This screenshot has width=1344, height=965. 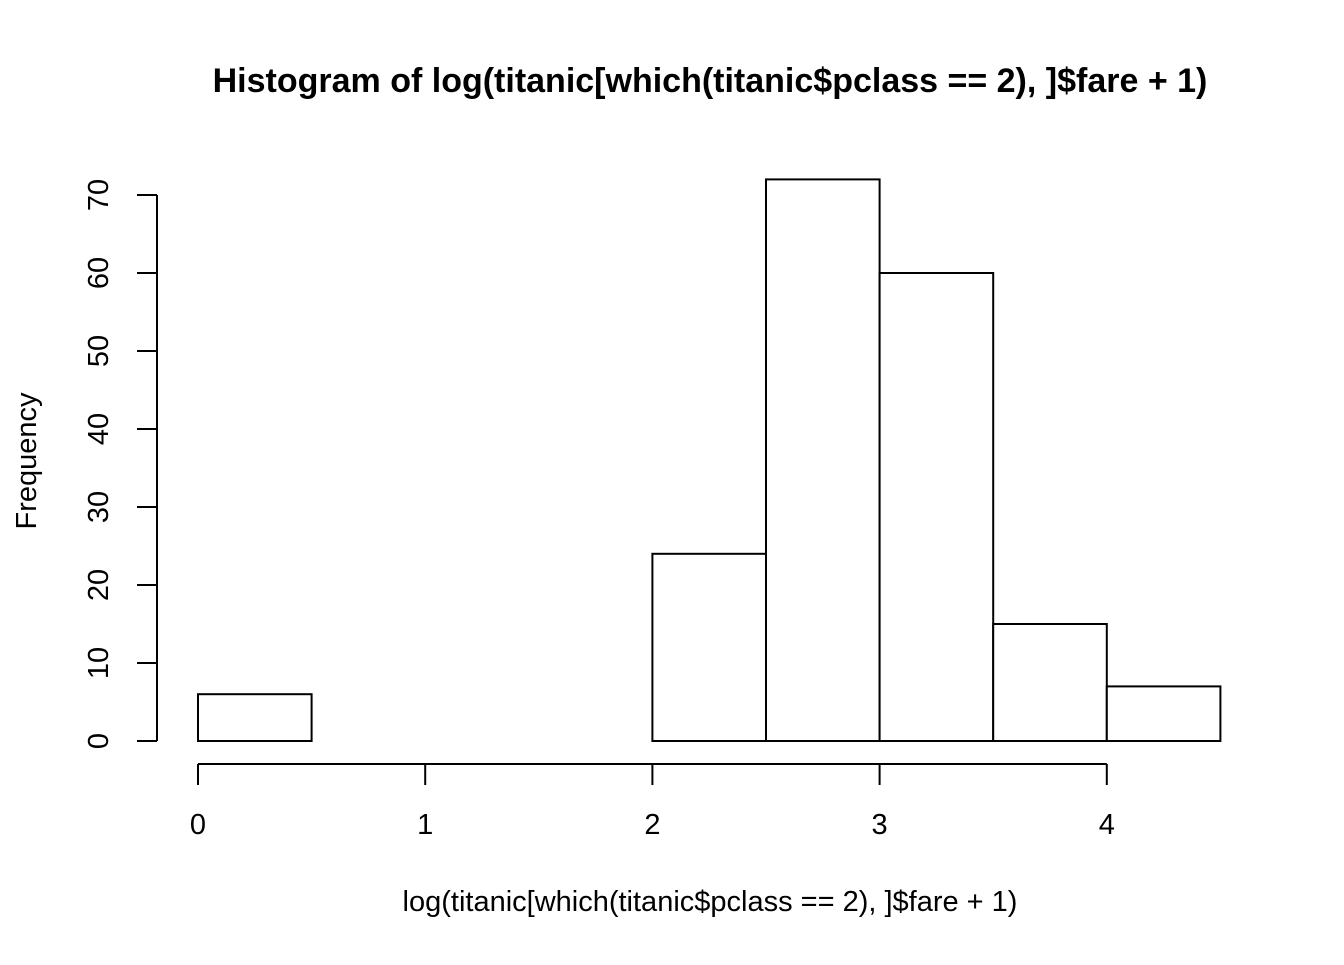 I want to click on y-tick-label: 30, so click(x=99, y=507).